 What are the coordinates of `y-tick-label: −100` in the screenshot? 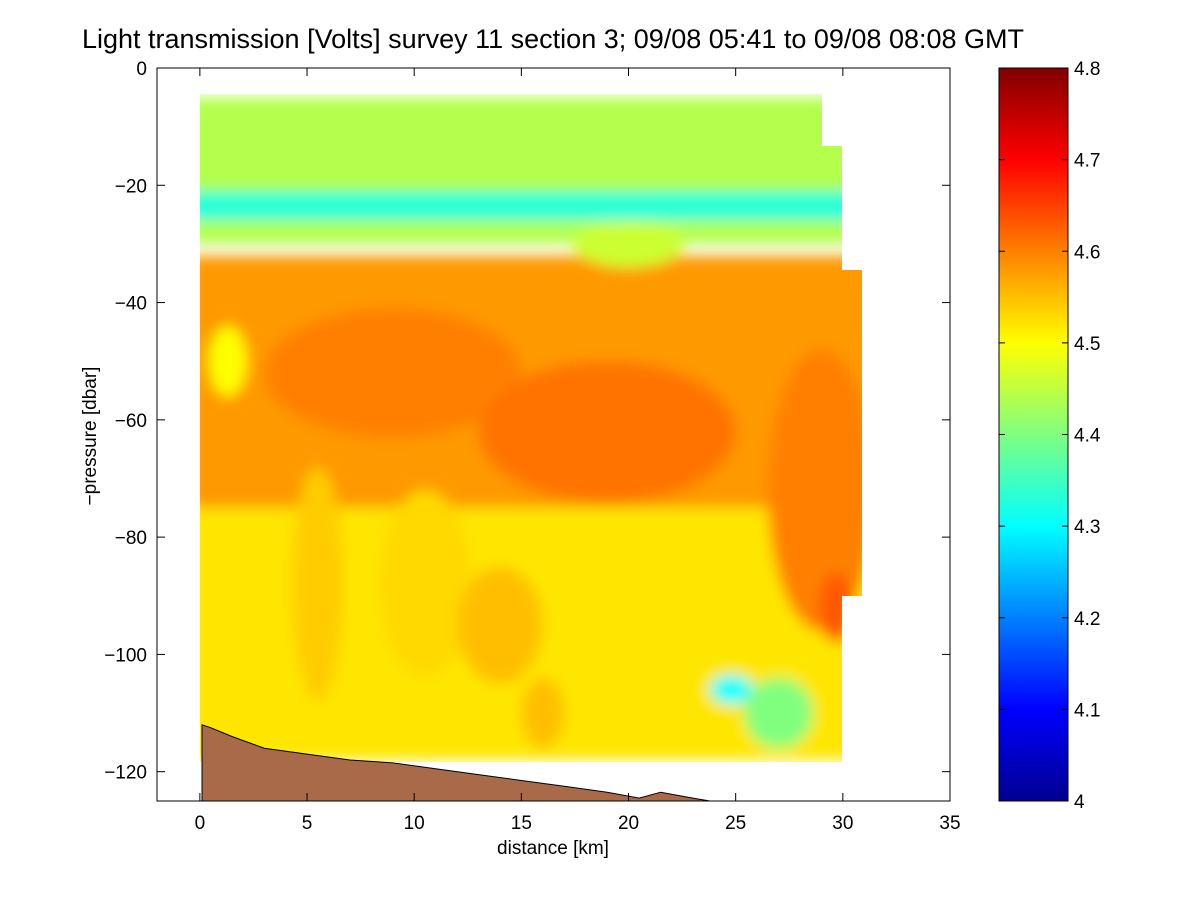 It's located at (125, 655).